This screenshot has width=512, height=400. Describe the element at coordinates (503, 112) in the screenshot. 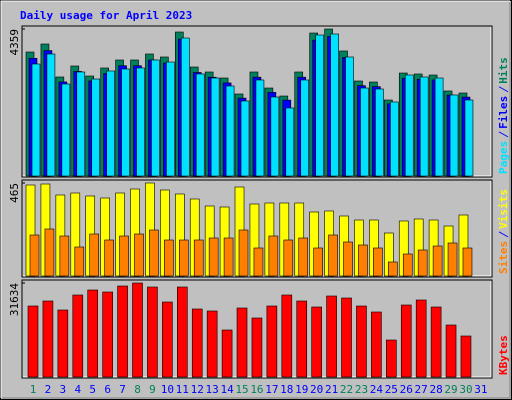

I see `legend-label: Files` at that location.